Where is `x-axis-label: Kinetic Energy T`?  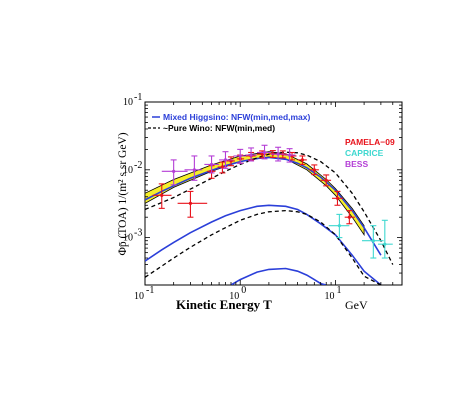
x-axis-label: Kinetic Energy T is located at coordinates (224, 304).